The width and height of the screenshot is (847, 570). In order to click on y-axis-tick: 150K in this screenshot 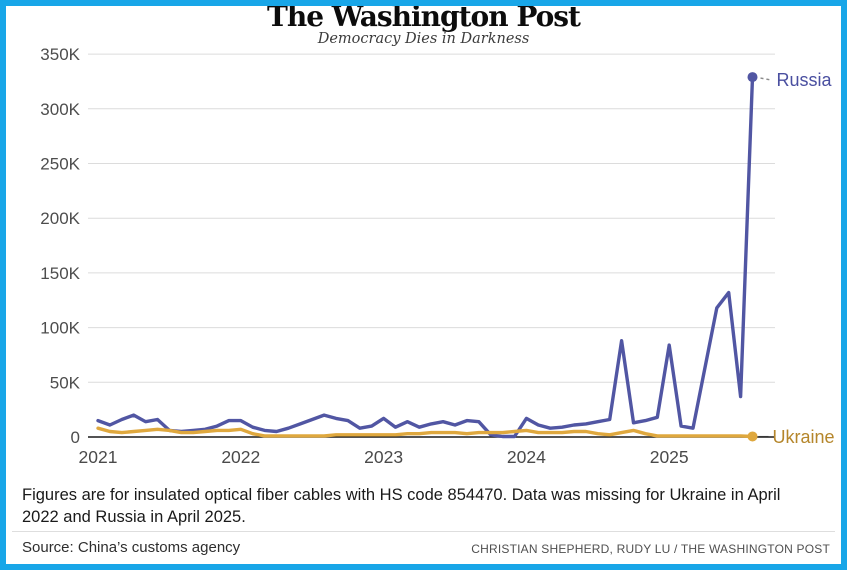, I will do `click(60, 273)`.